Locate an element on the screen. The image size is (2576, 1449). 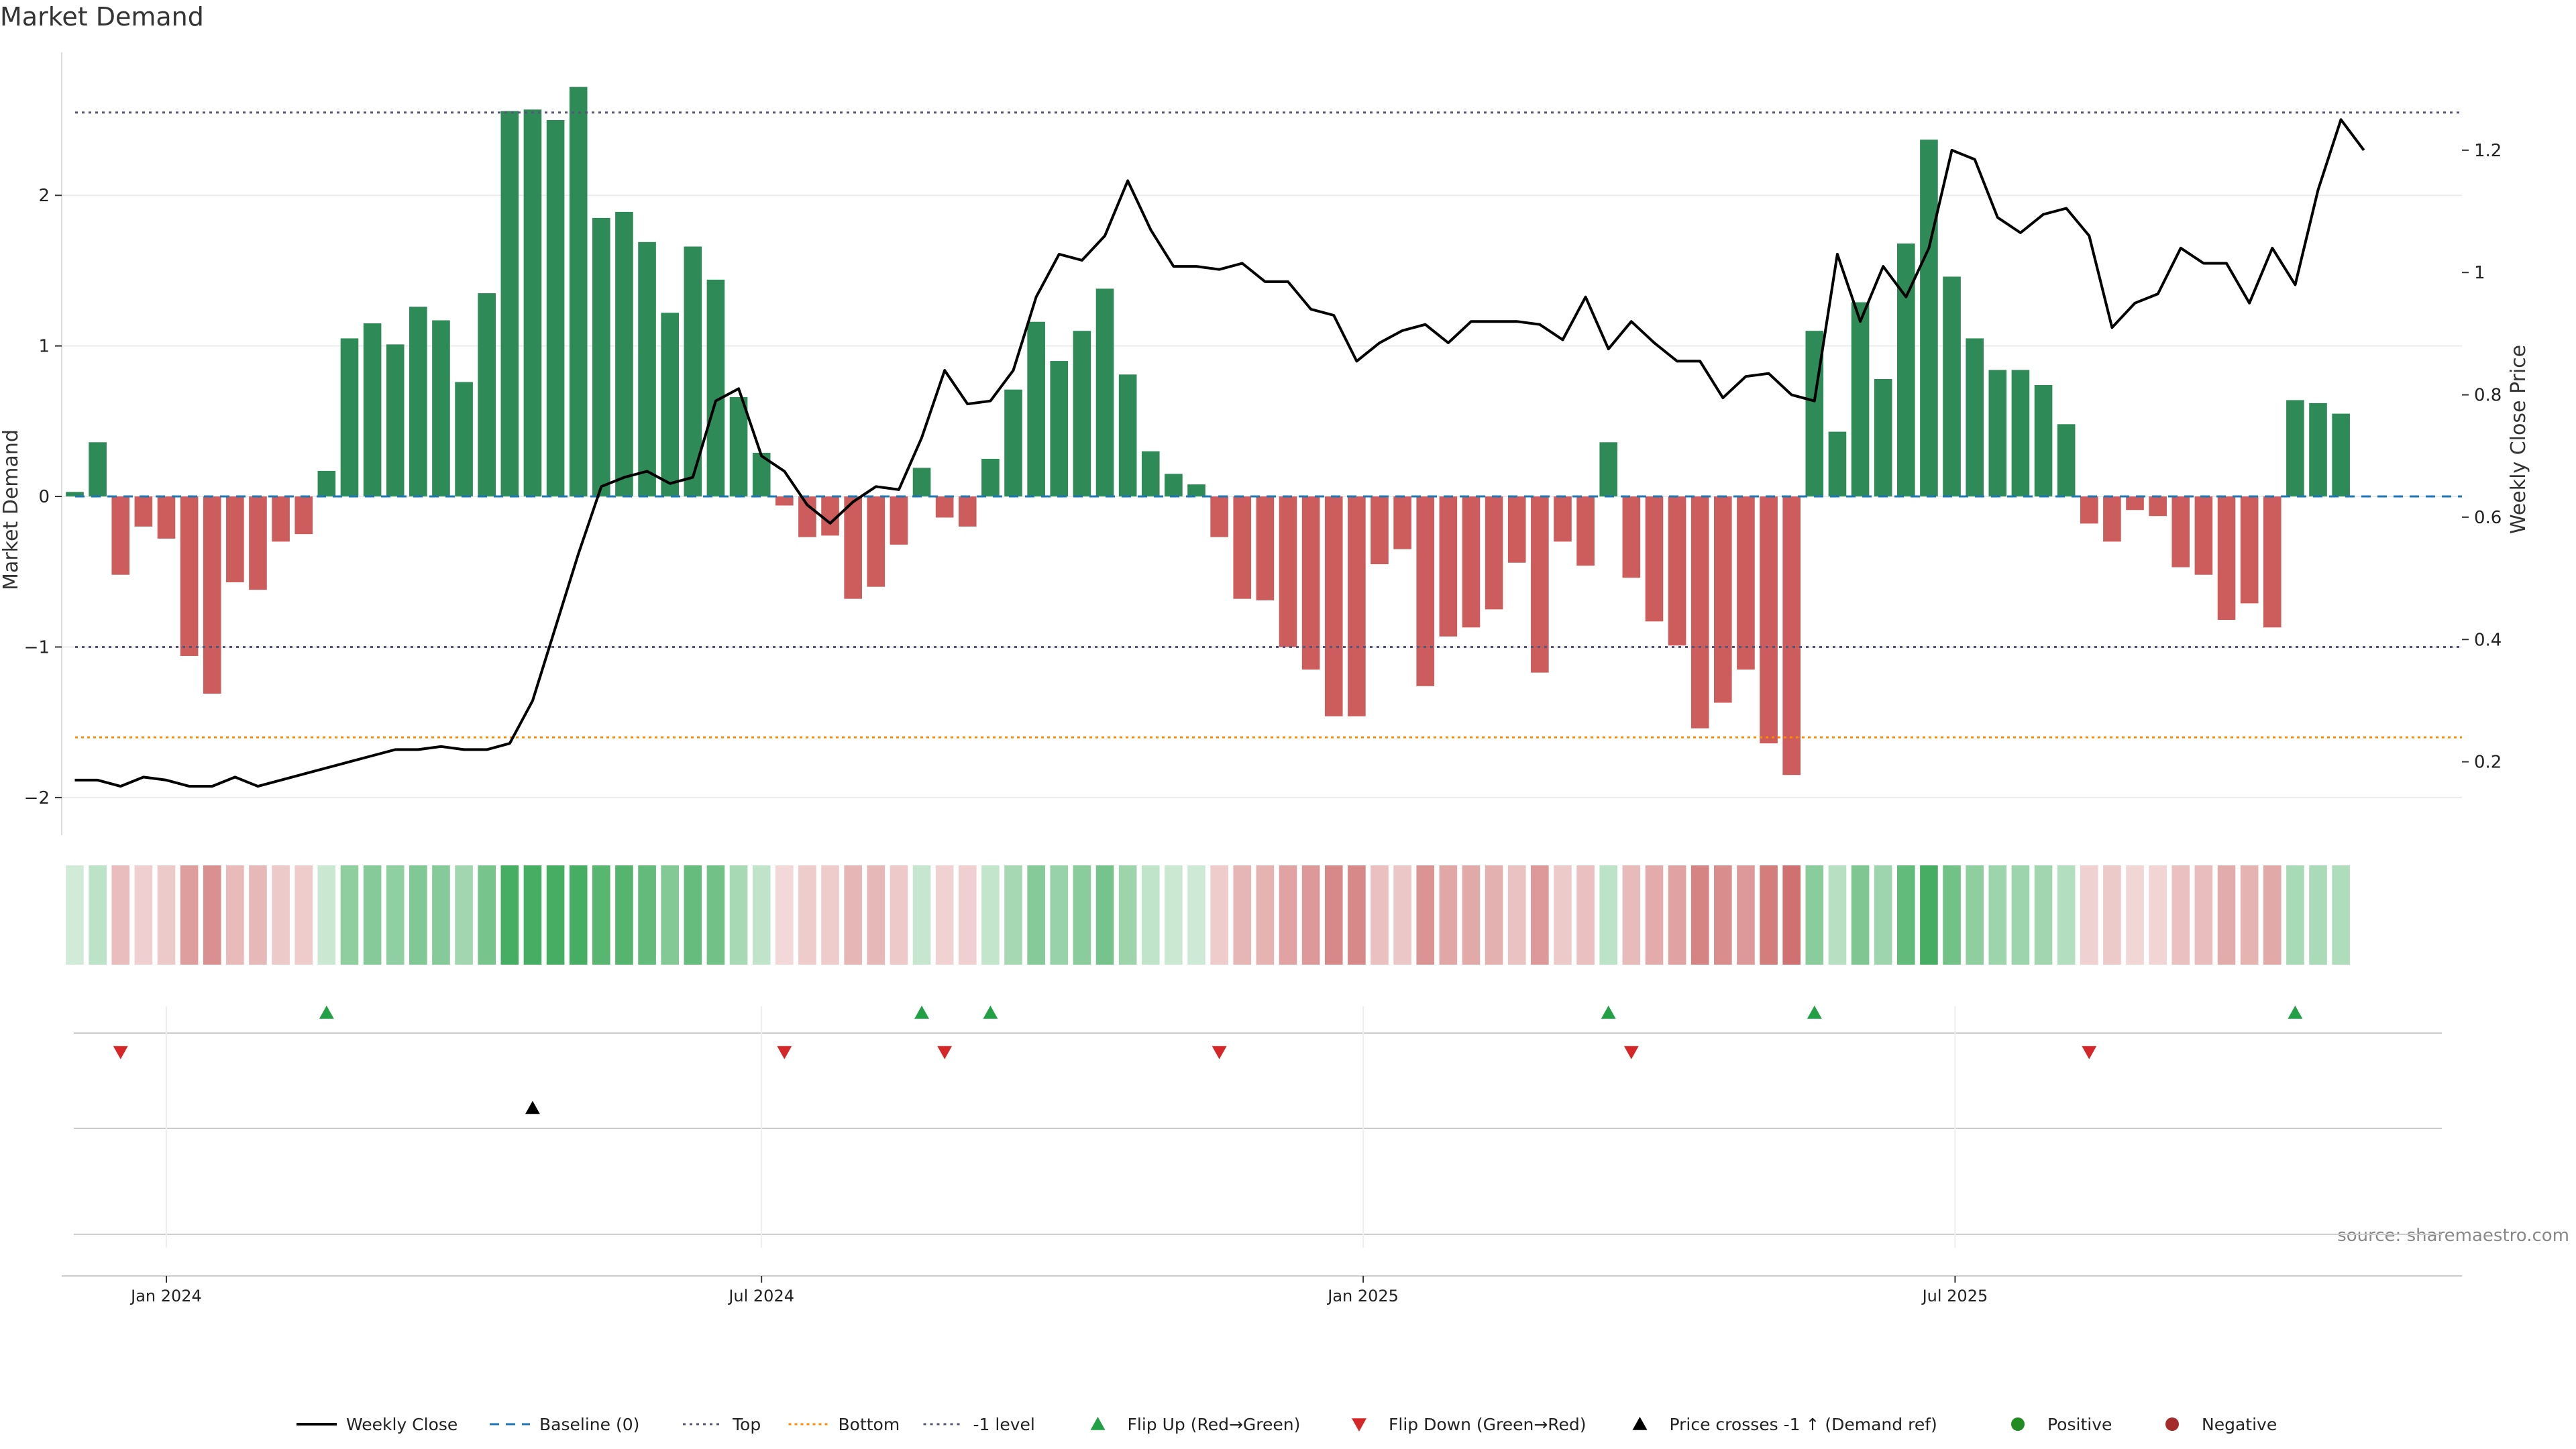
legend-item: Top is located at coordinates (722, 1424).